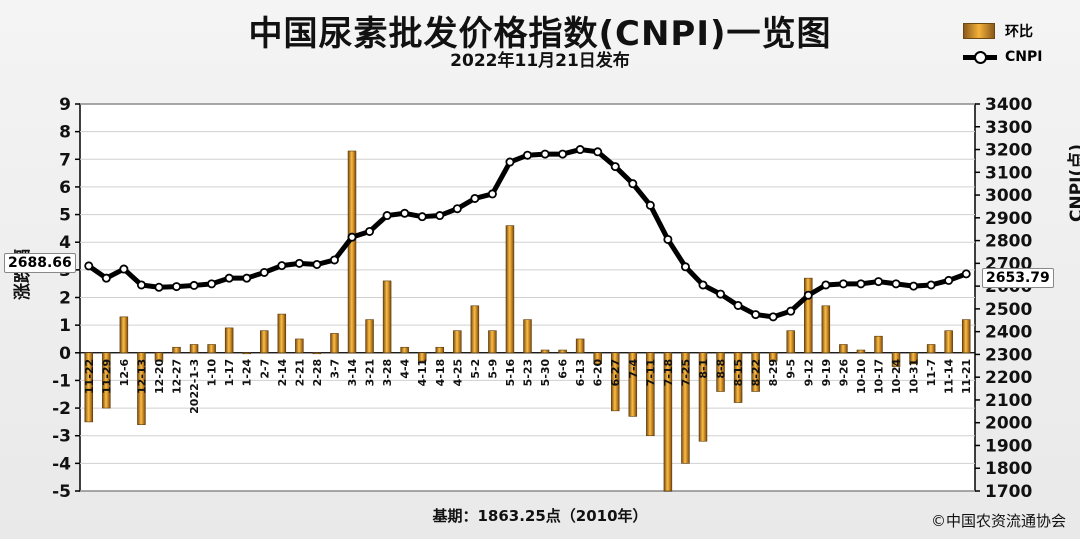 The width and height of the screenshot is (1080, 539). I want to click on x-category-label: 5-2, so click(475, 369).